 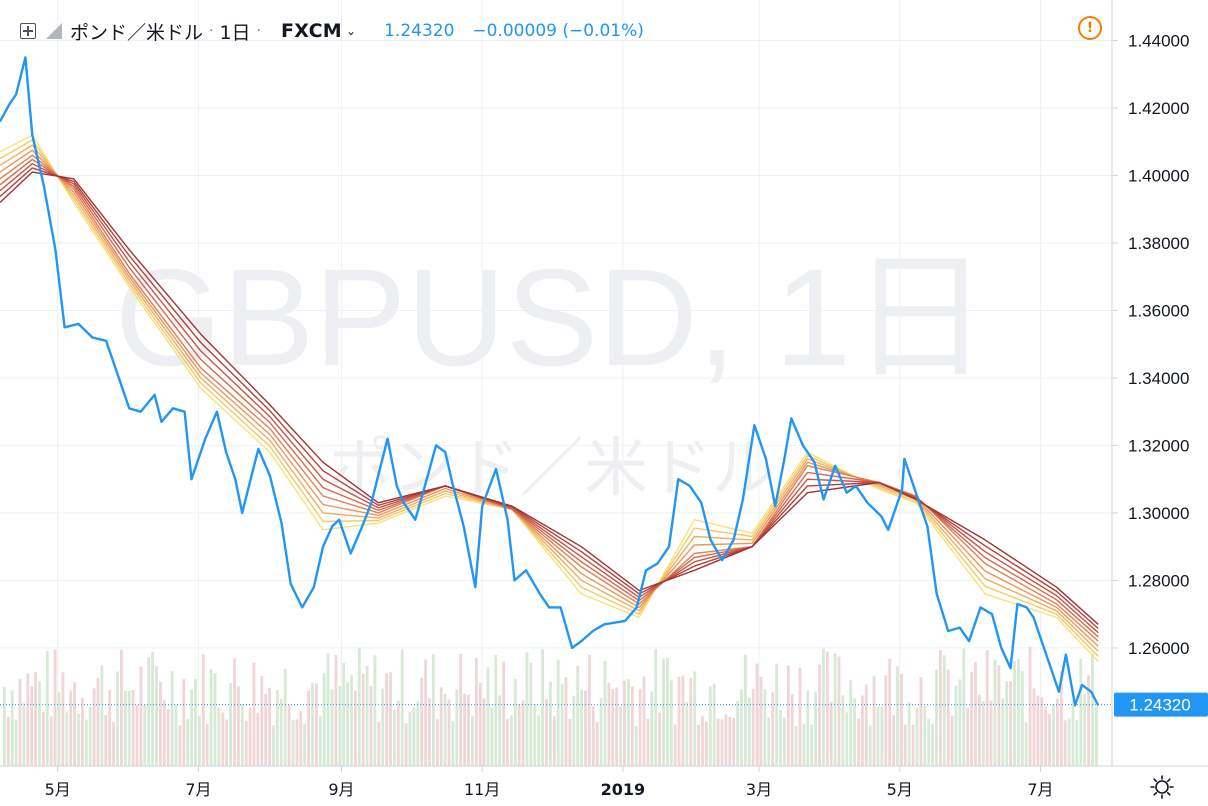 What do you see at coordinates (1162, 787) in the screenshot?
I see `gear-icon` at bounding box center [1162, 787].